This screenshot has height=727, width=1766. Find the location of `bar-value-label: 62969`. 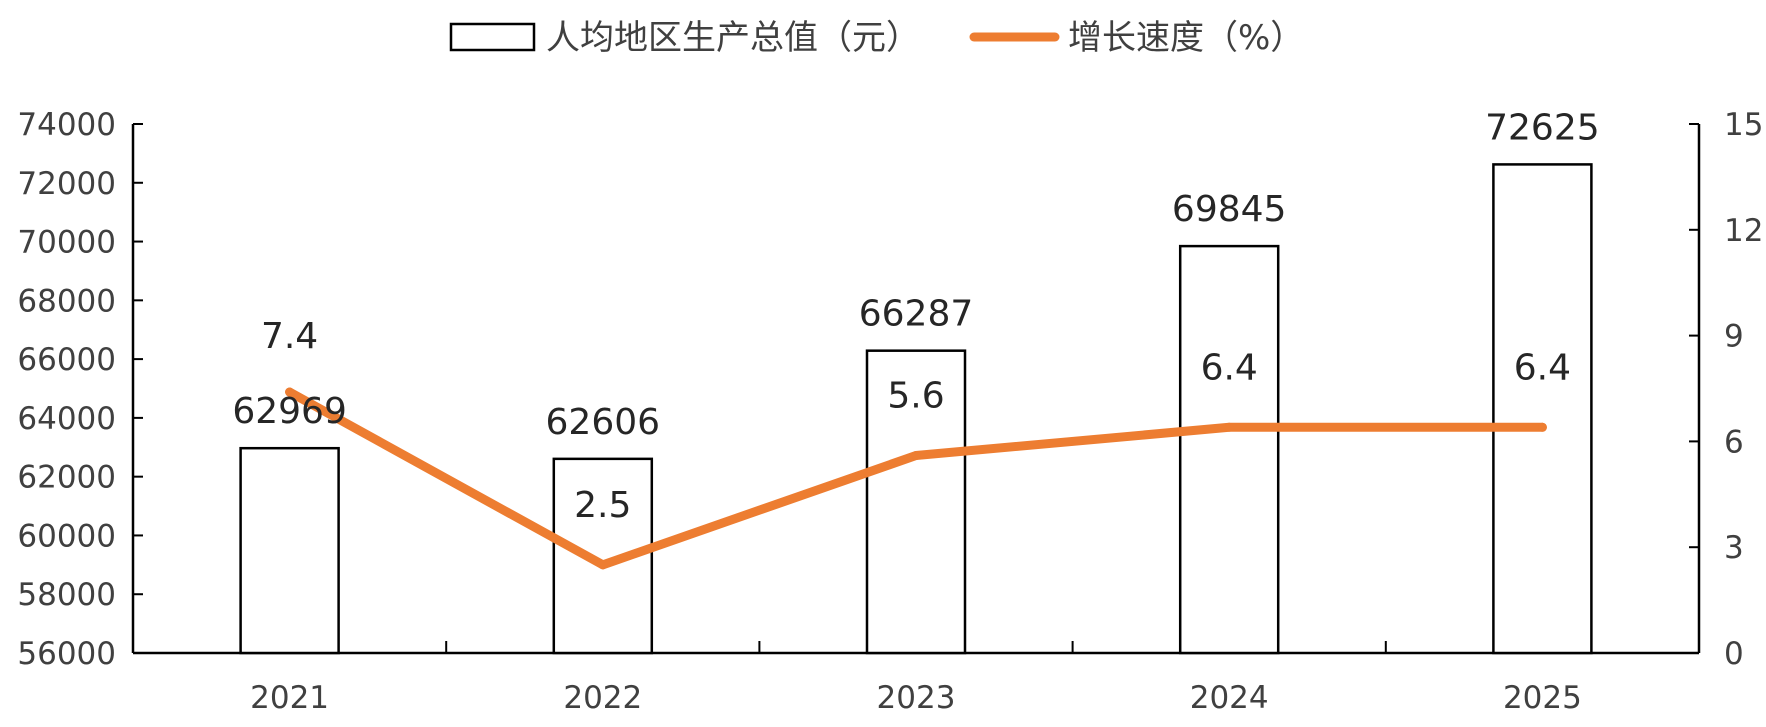

bar-value-label: 62969 is located at coordinates (289, 411).